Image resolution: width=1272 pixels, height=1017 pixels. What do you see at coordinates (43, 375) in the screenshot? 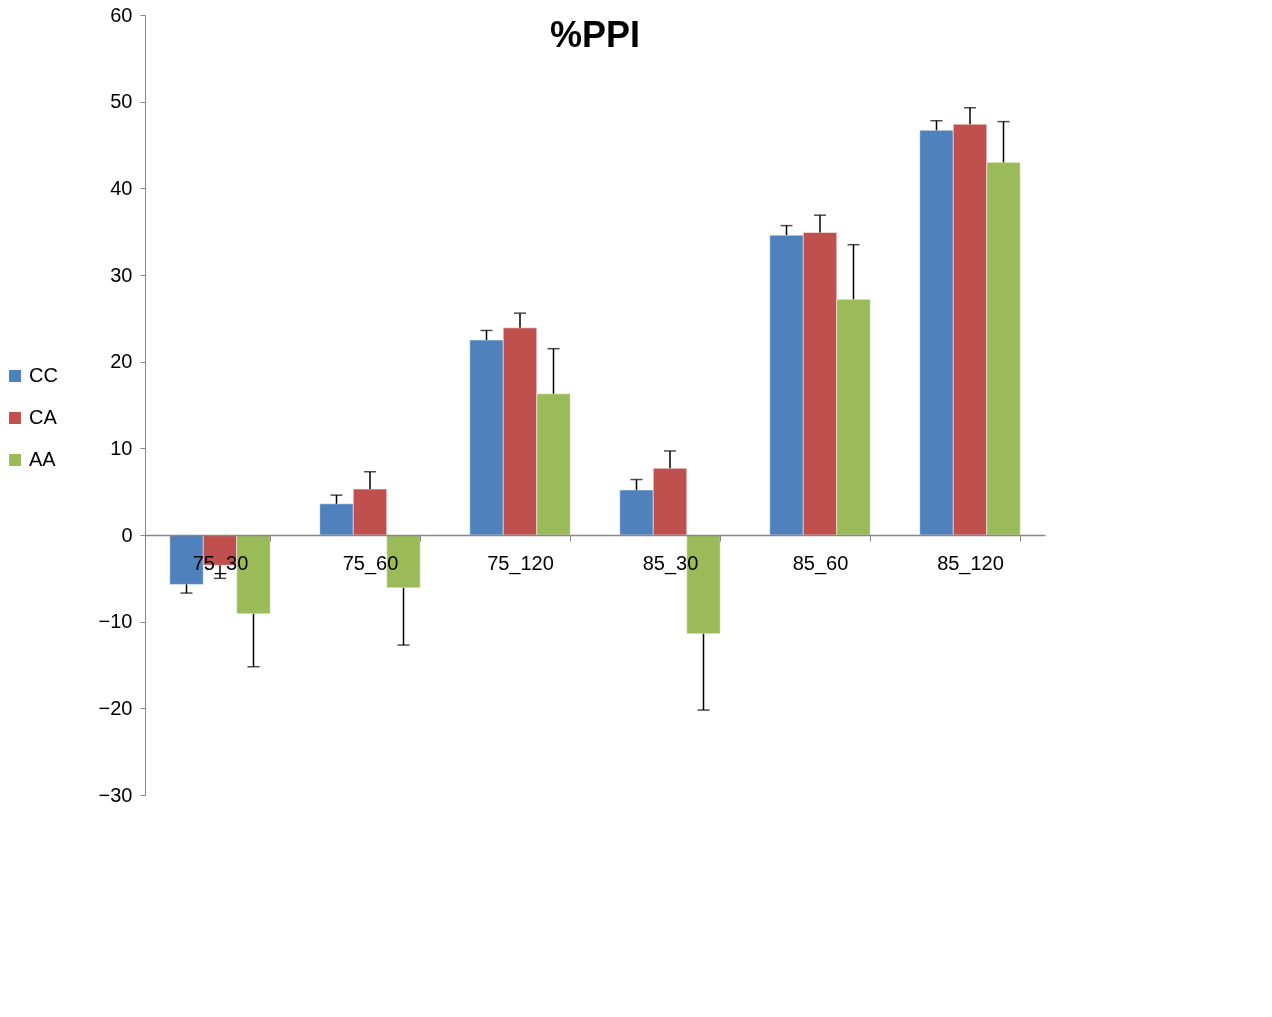
I see `legend-label: CC` at bounding box center [43, 375].